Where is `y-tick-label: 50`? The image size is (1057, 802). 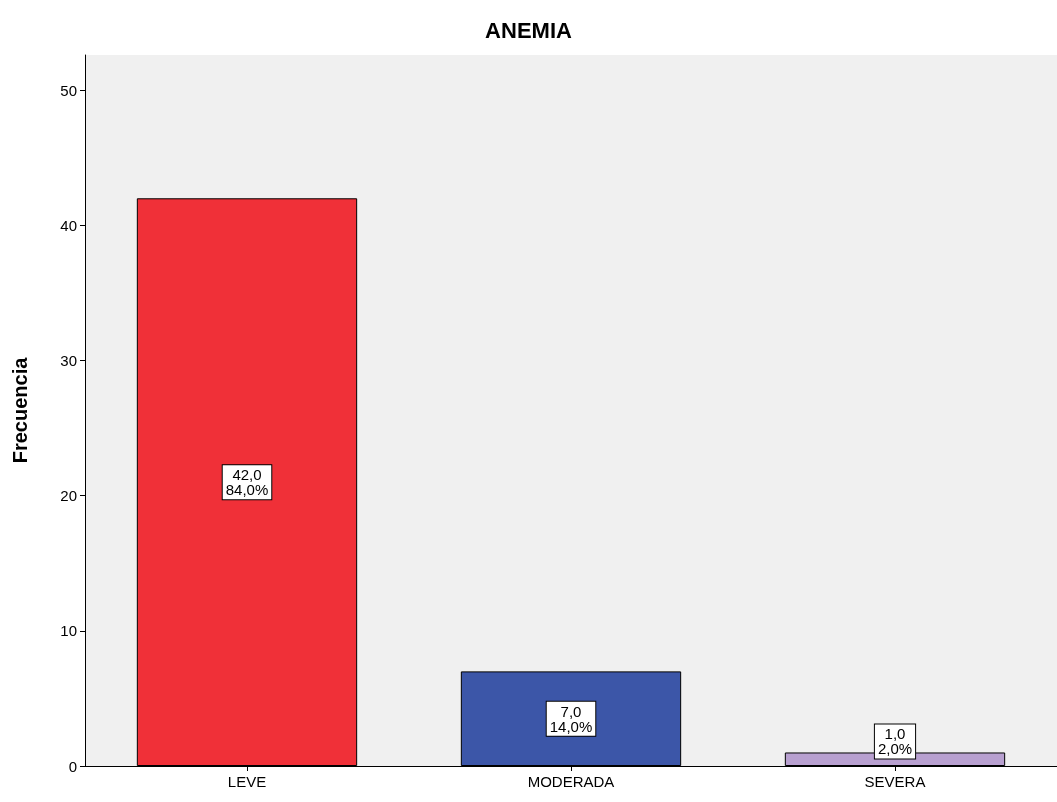 y-tick-label: 50 is located at coordinates (68, 90).